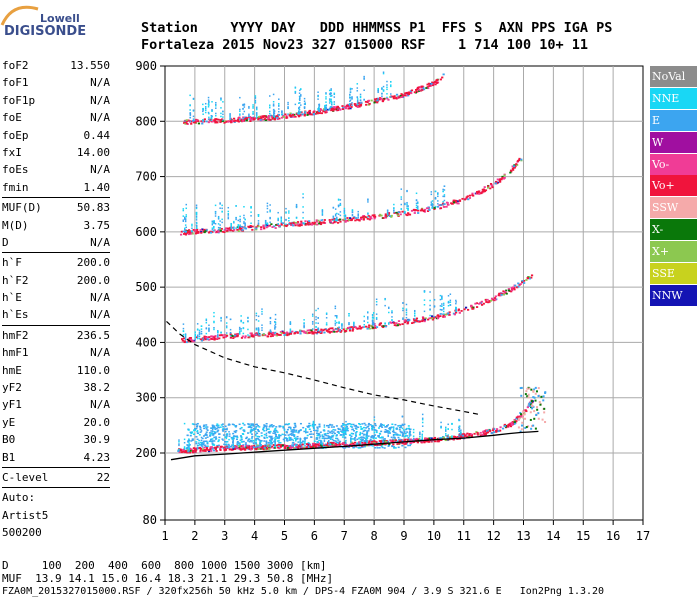 Image resolution: width=700 pixels, height=600 pixels. I want to click on param-label: M(D), so click(15, 225).